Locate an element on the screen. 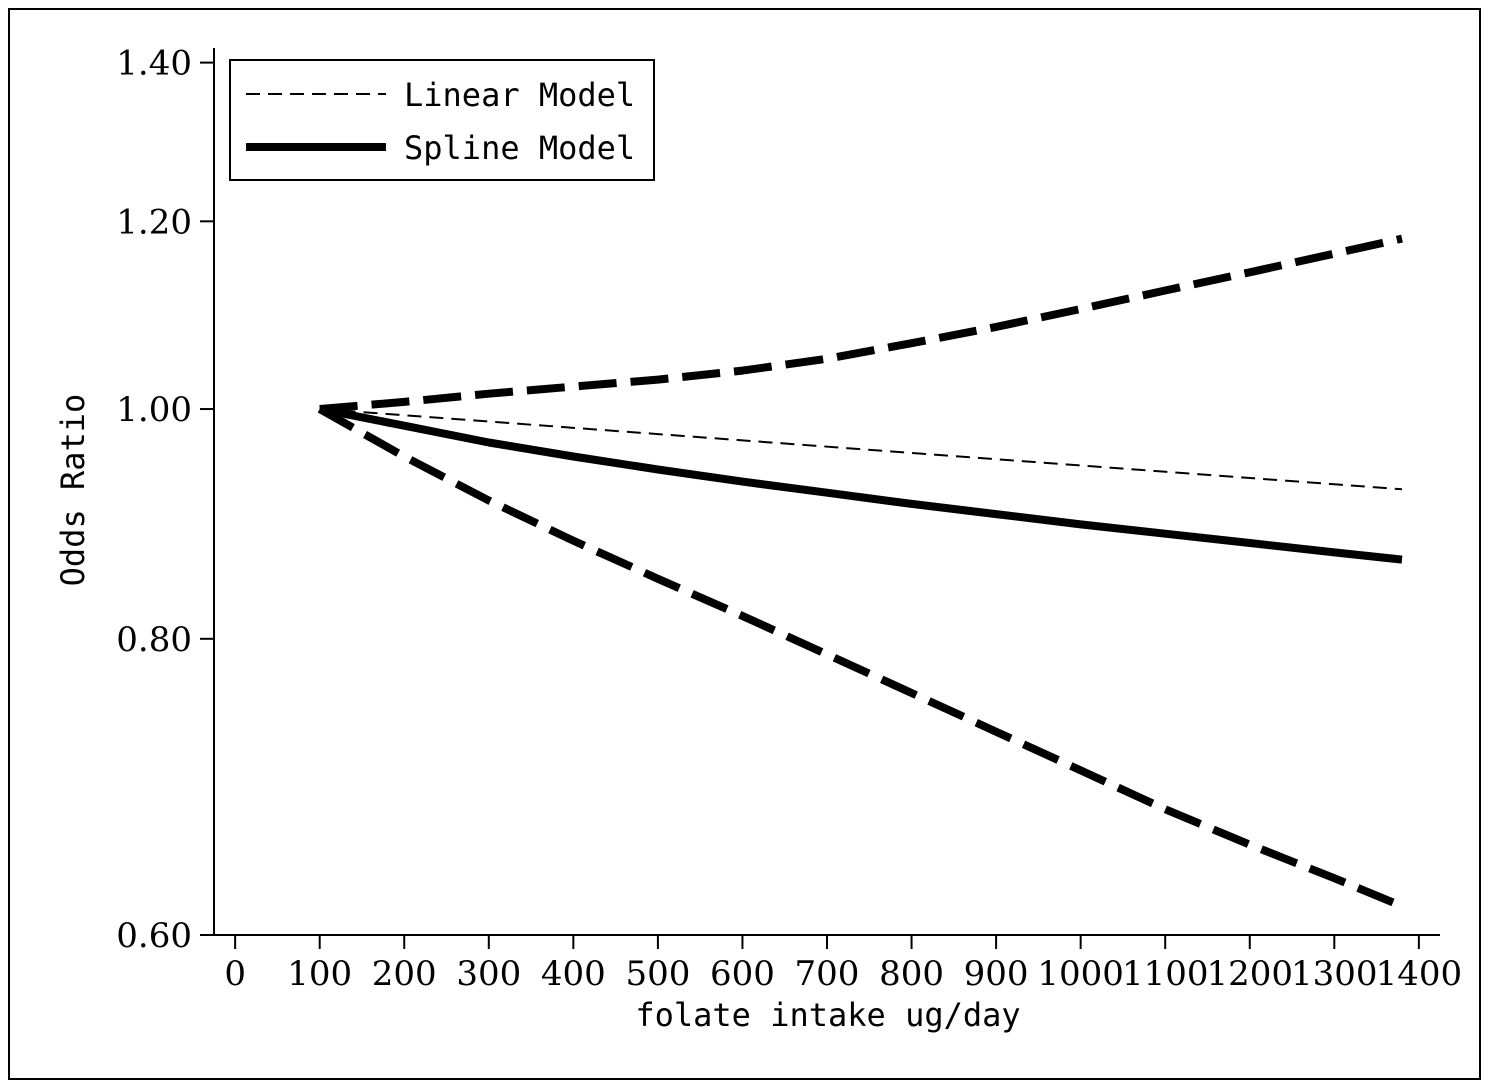 This screenshot has height=1090, width=1491. x-tick-label: 1300 is located at coordinates (1334, 974).